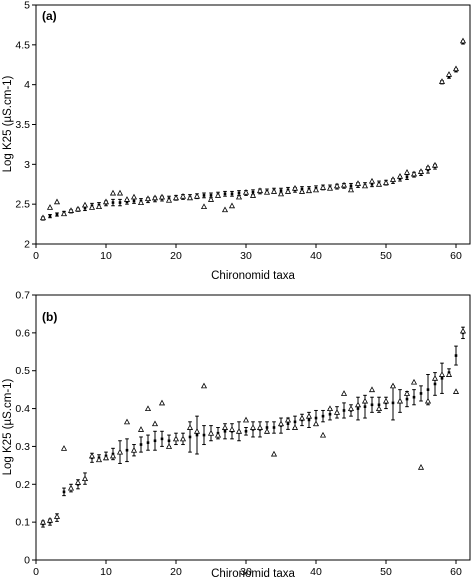 The height and width of the screenshot is (579, 474). I want to click on panel-a-y-tick-label: 3.5, so click(22, 125).